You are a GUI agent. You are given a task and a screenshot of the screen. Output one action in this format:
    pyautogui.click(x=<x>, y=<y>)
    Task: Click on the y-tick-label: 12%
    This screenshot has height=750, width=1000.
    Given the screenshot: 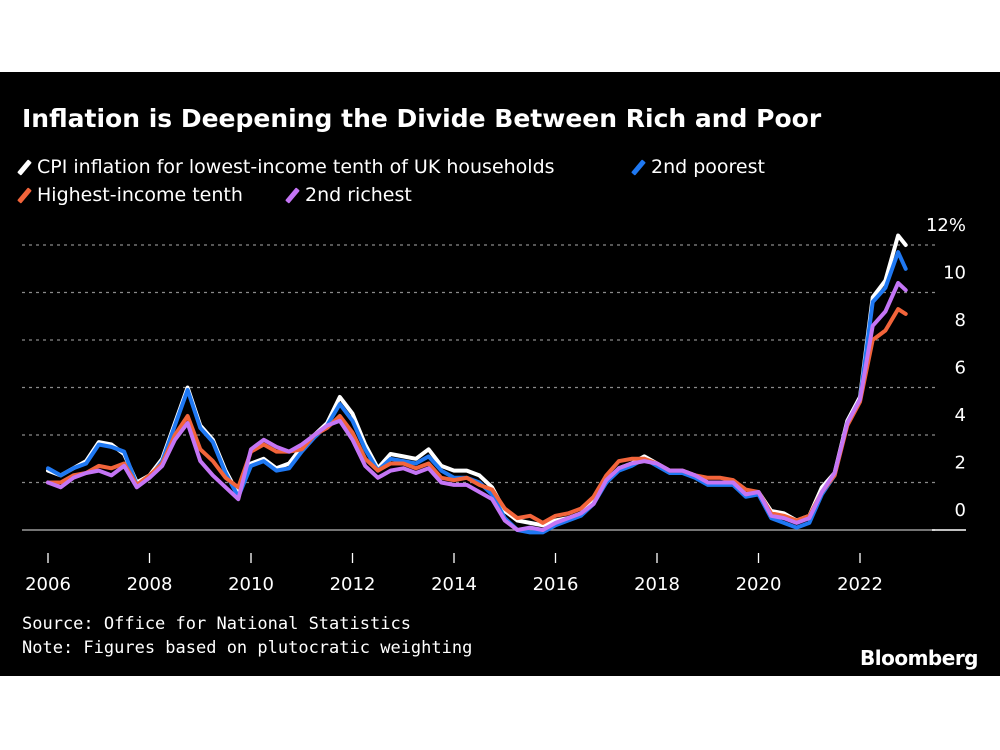 What is the action you would take?
    pyautogui.click(x=946, y=225)
    